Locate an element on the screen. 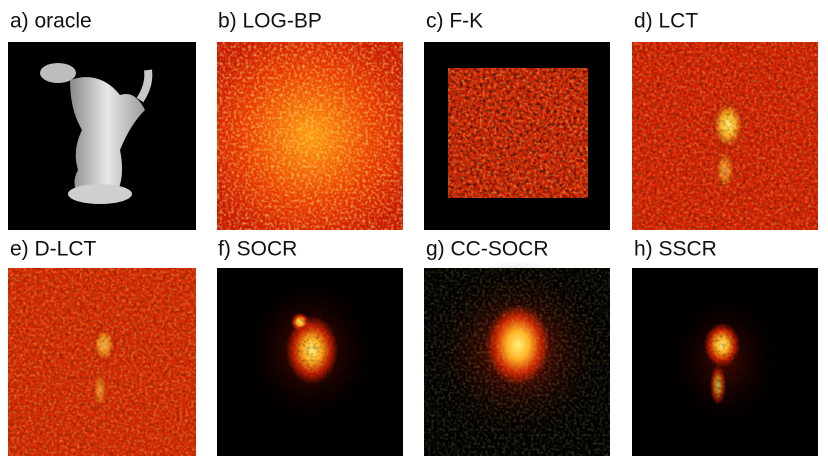  panel-label: f) SOCR is located at coordinates (257, 249).